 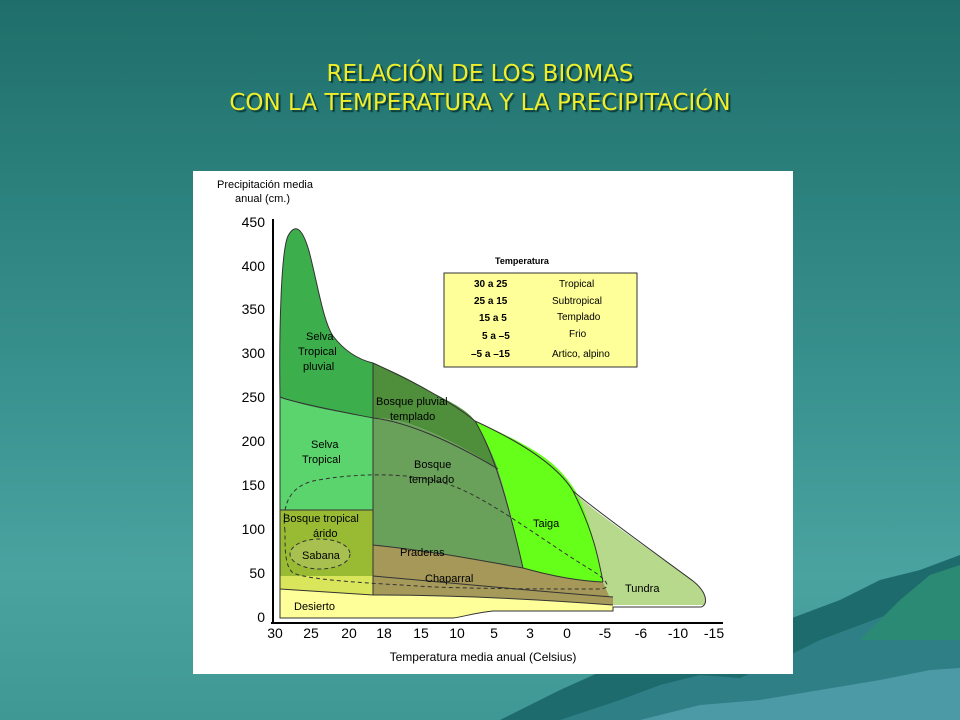 What do you see at coordinates (261, 617) in the screenshot?
I see `y-tick: 0` at bounding box center [261, 617].